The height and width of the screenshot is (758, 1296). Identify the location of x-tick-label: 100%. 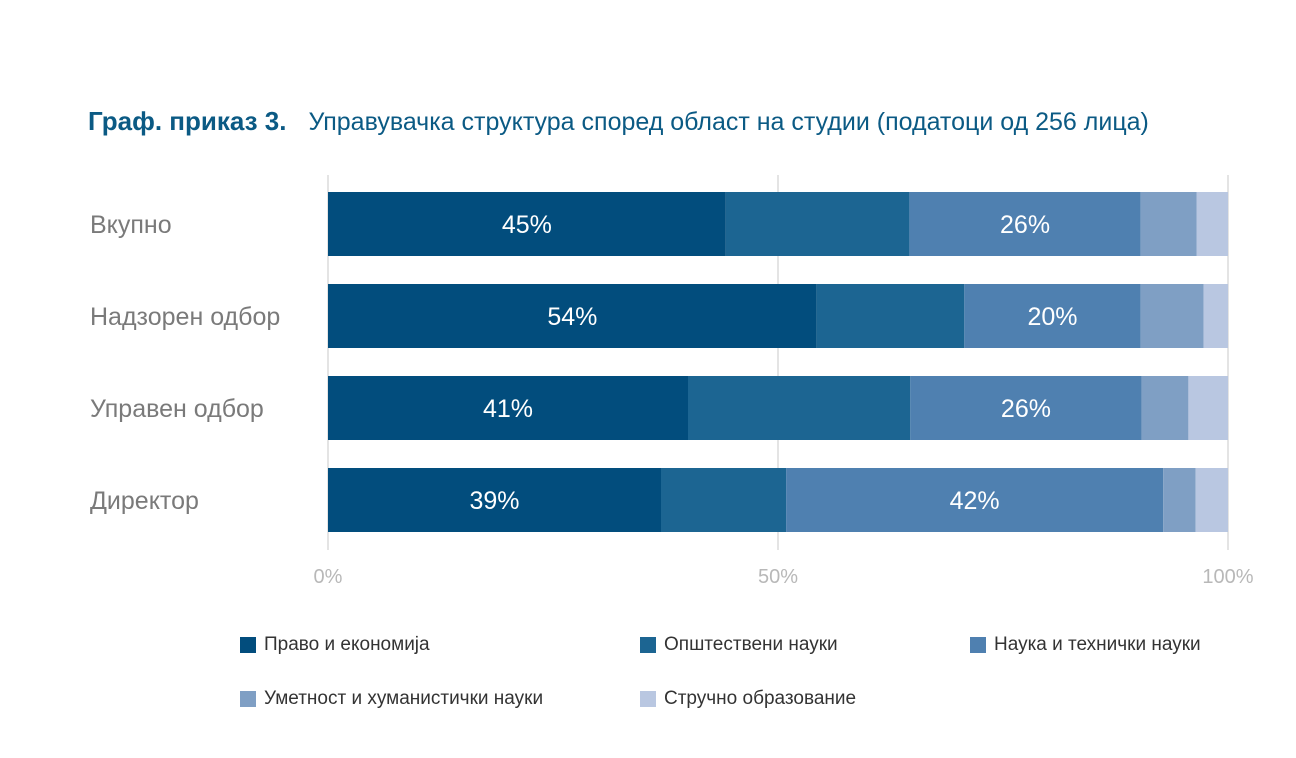
(1227, 577).